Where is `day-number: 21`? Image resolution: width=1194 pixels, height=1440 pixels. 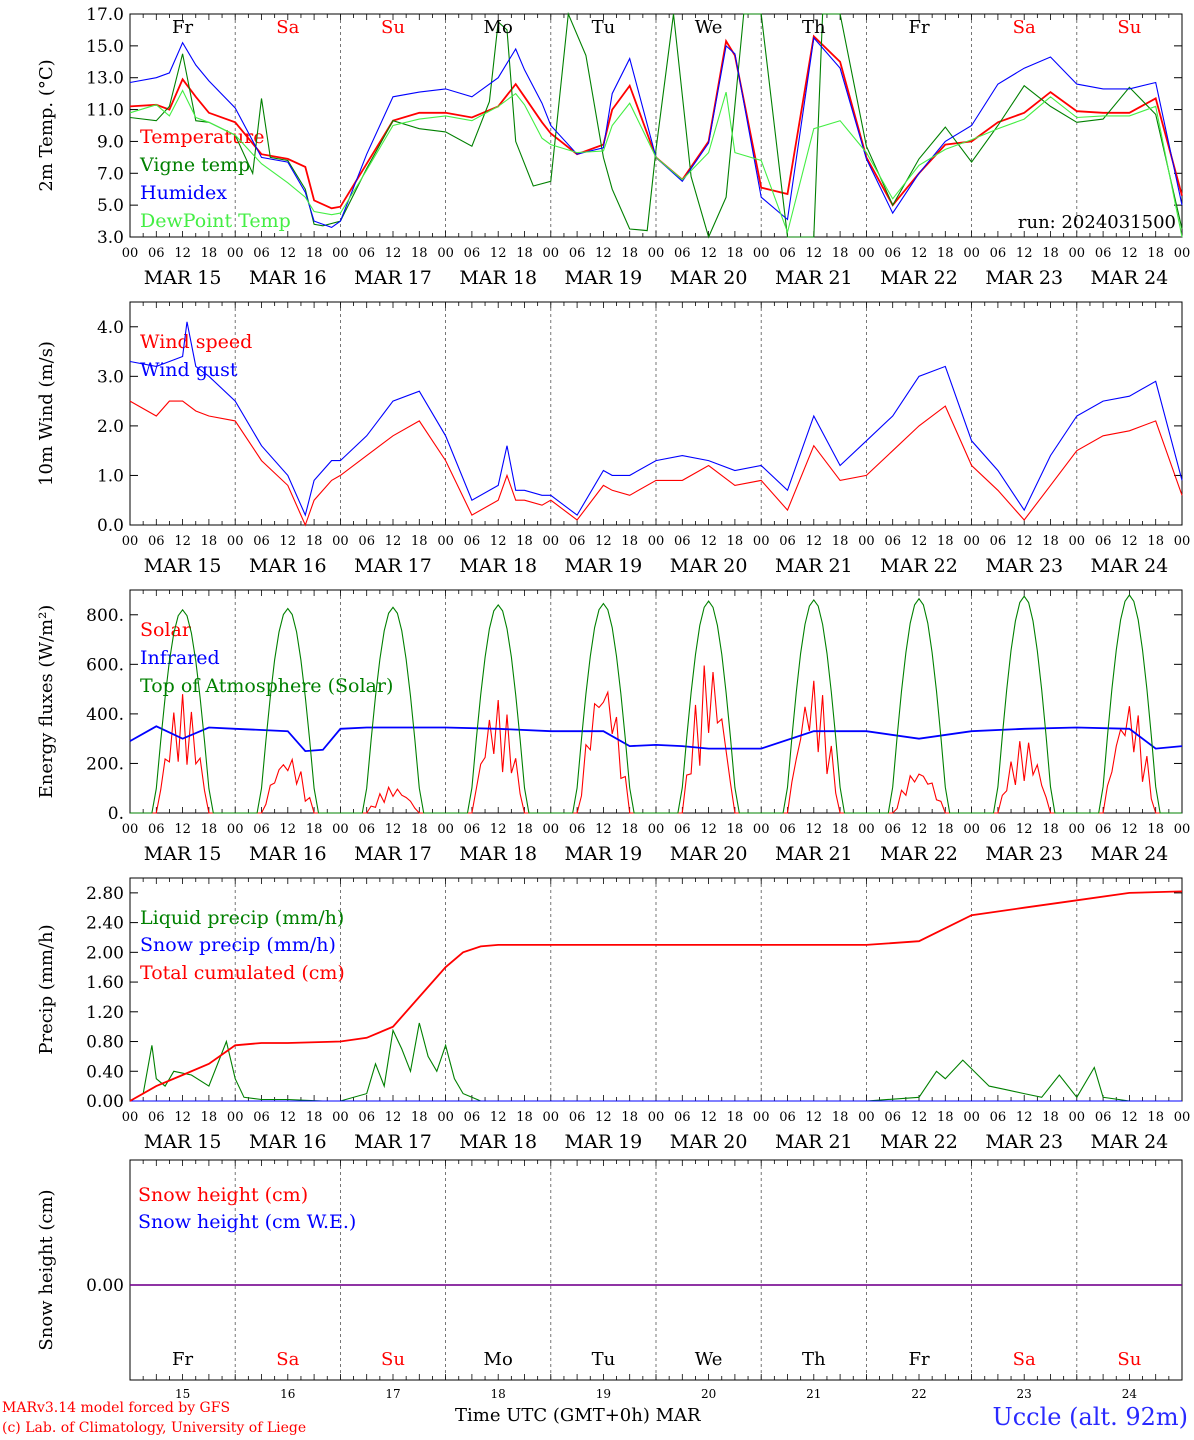
day-number: 21 is located at coordinates (813, 1394).